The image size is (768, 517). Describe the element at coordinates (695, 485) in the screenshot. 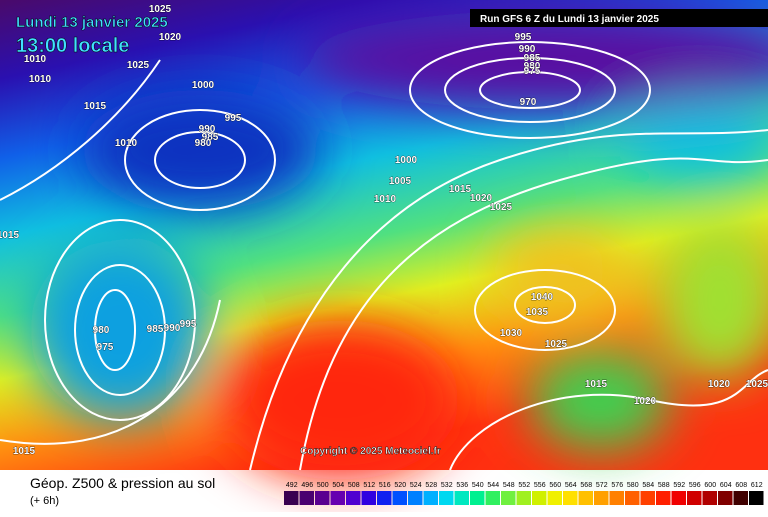

I see `scale-label: 596` at that location.